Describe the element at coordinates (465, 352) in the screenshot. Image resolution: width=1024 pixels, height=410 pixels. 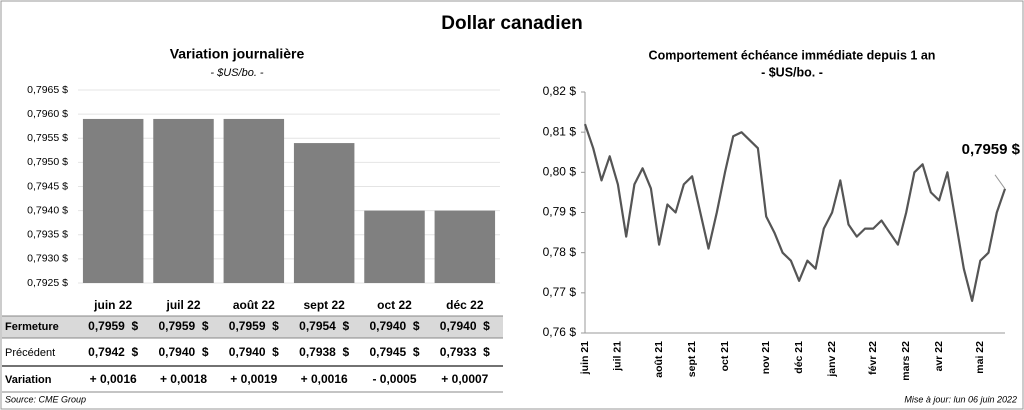
I see `table-cell: 0,7933 $` at that location.